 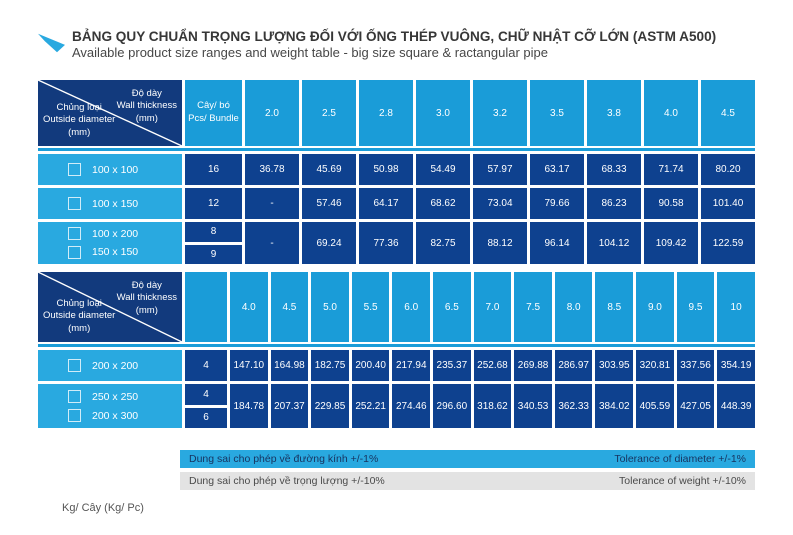 What do you see at coordinates (557, 243) in the screenshot?
I see `weight-value-cell: 96.14` at bounding box center [557, 243].